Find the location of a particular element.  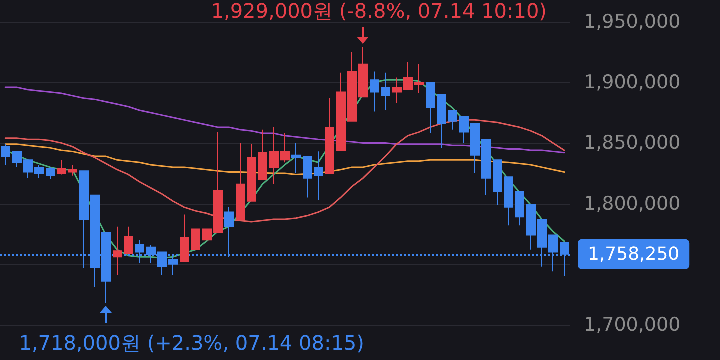

y-tick-label: 1,900,000 is located at coordinates (632, 83).